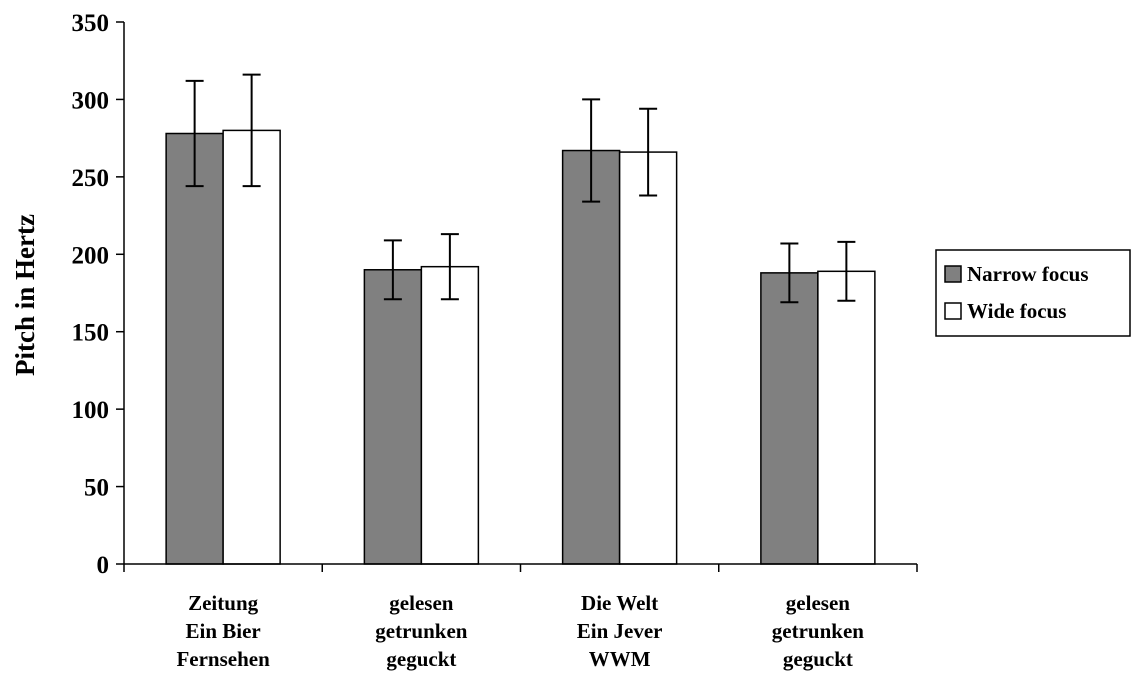 Image resolution: width=1135 pixels, height=677 pixels. Describe the element at coordinates (223, 659) in the screenshot. I see `x-category-label-line: Fernsehen` at that location.